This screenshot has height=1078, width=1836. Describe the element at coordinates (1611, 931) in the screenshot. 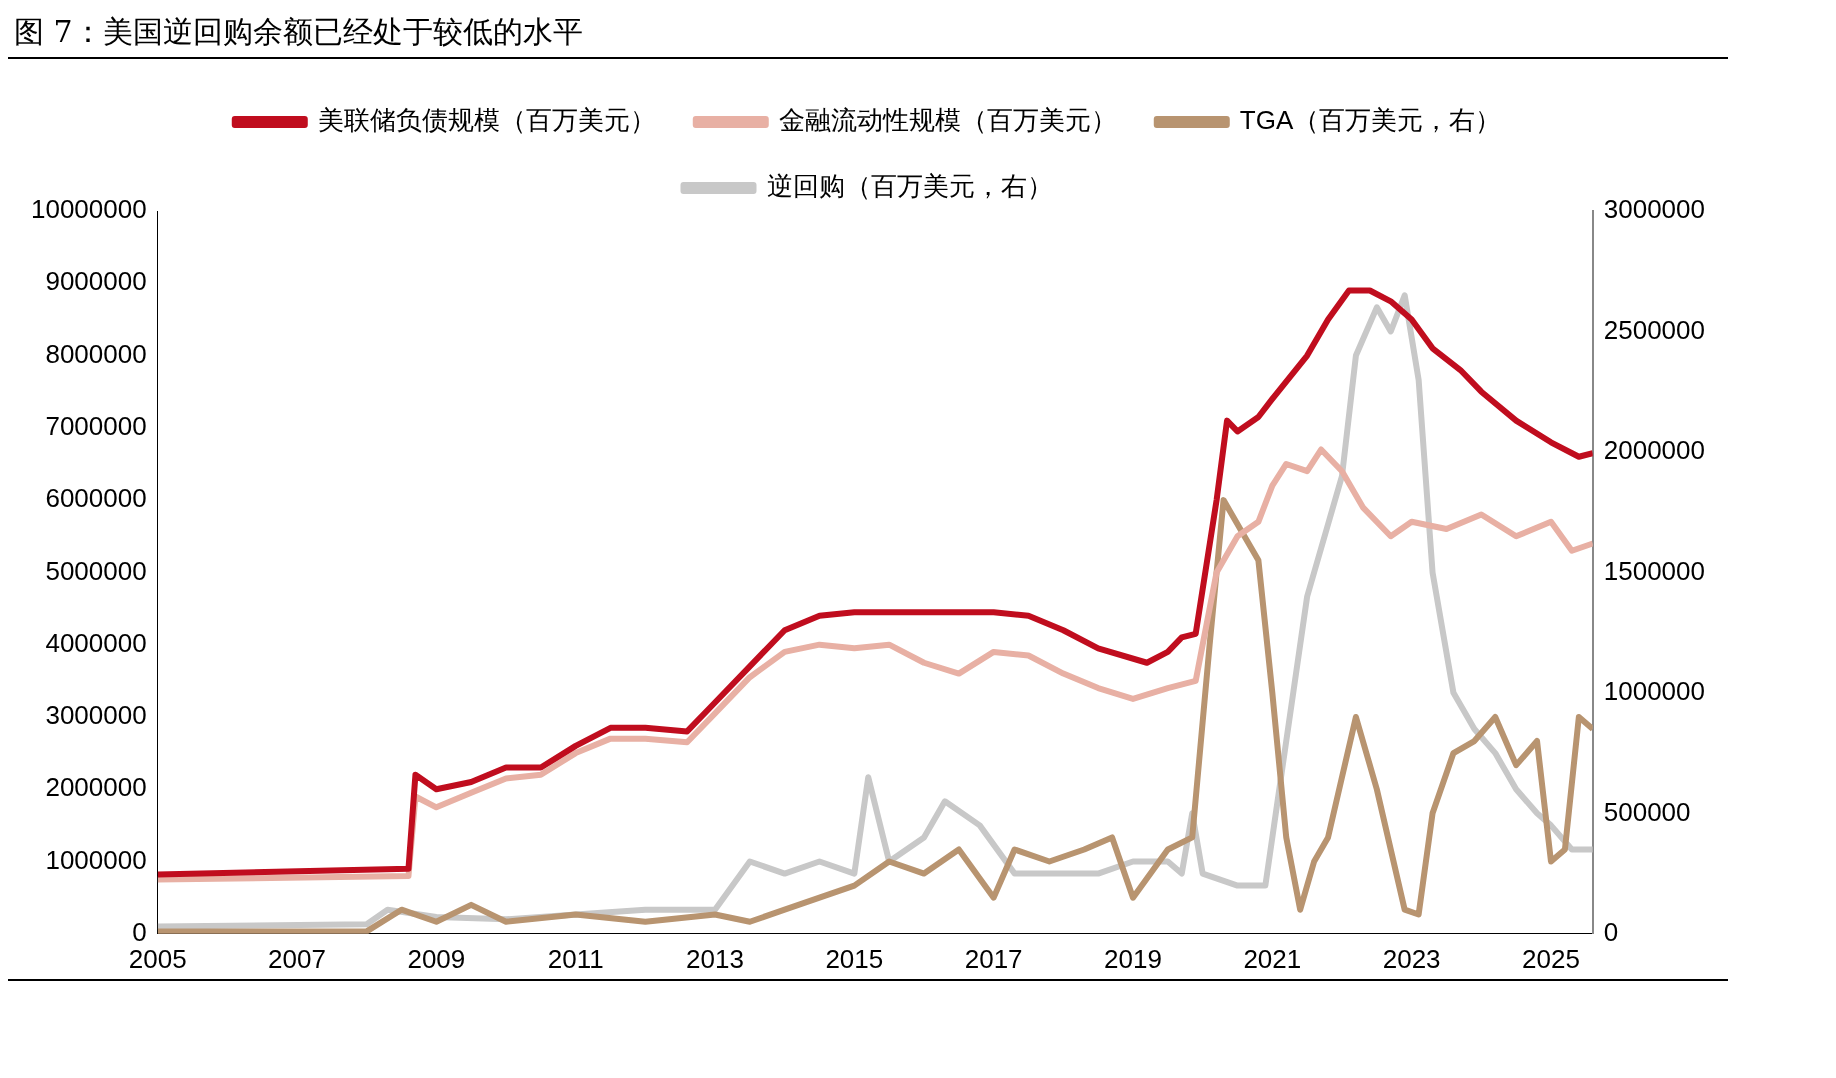

I see `y2-tick-label: 0` at that location.